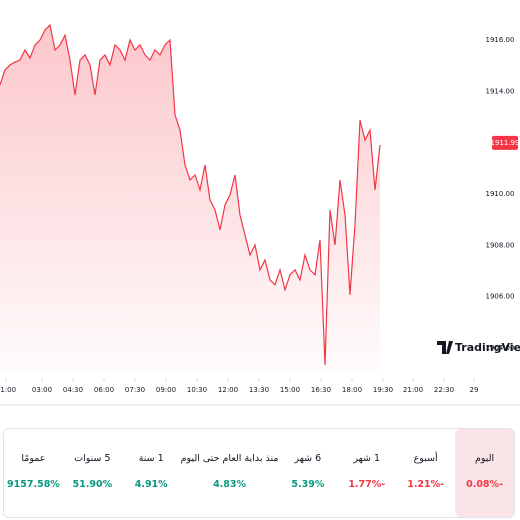  Describe the element at coordinates (500, 91) in the screenshot. I see `y-tick-label: 1914.00` at that location.